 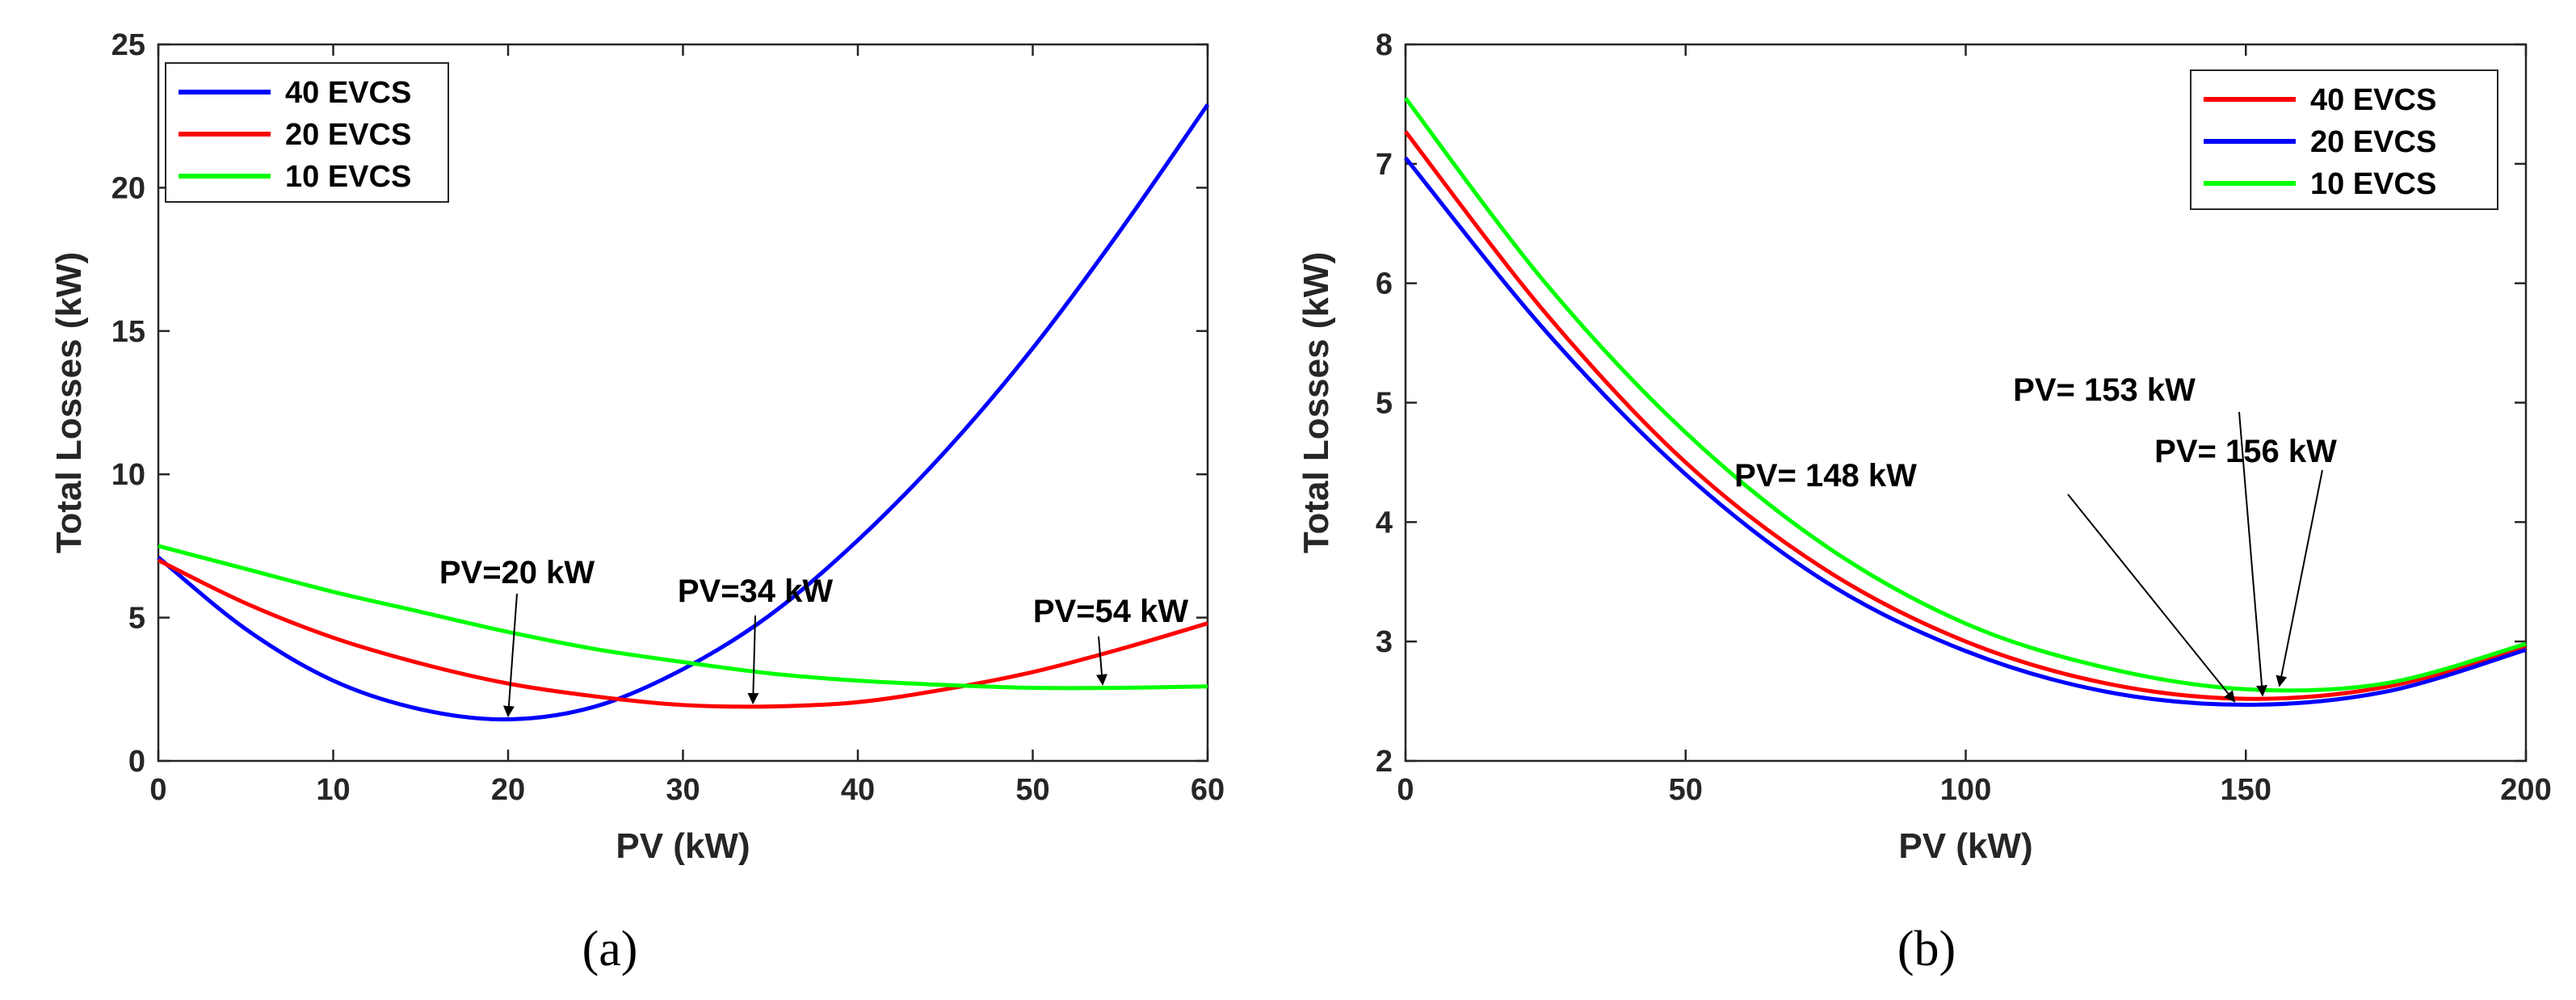 I want to click on y-tick-label: 4, so click(x=1384, y=523).